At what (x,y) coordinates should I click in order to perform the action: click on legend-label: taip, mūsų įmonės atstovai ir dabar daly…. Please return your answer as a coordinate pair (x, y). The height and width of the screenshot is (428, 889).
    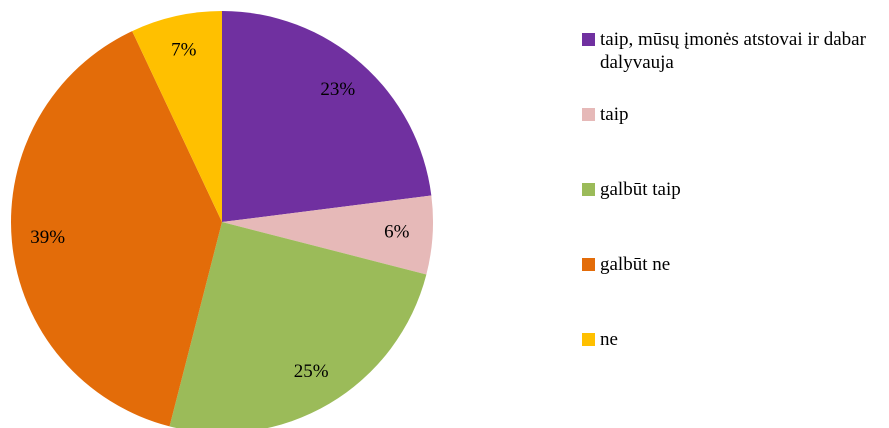
    Looking at the image, I should click on (733, 51).